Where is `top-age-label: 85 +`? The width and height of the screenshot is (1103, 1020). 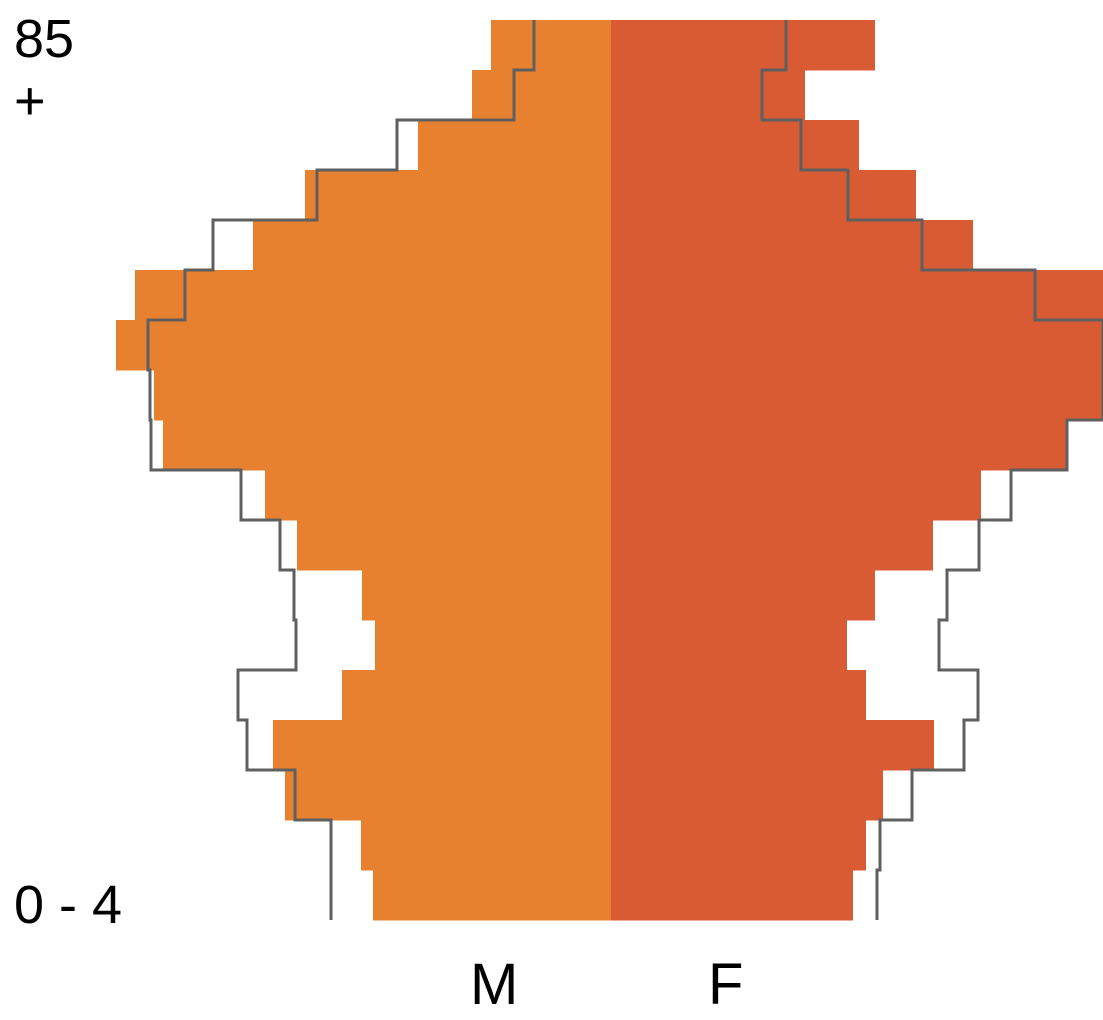
top-age-label: 85 + is located at coordinates (44, 70).